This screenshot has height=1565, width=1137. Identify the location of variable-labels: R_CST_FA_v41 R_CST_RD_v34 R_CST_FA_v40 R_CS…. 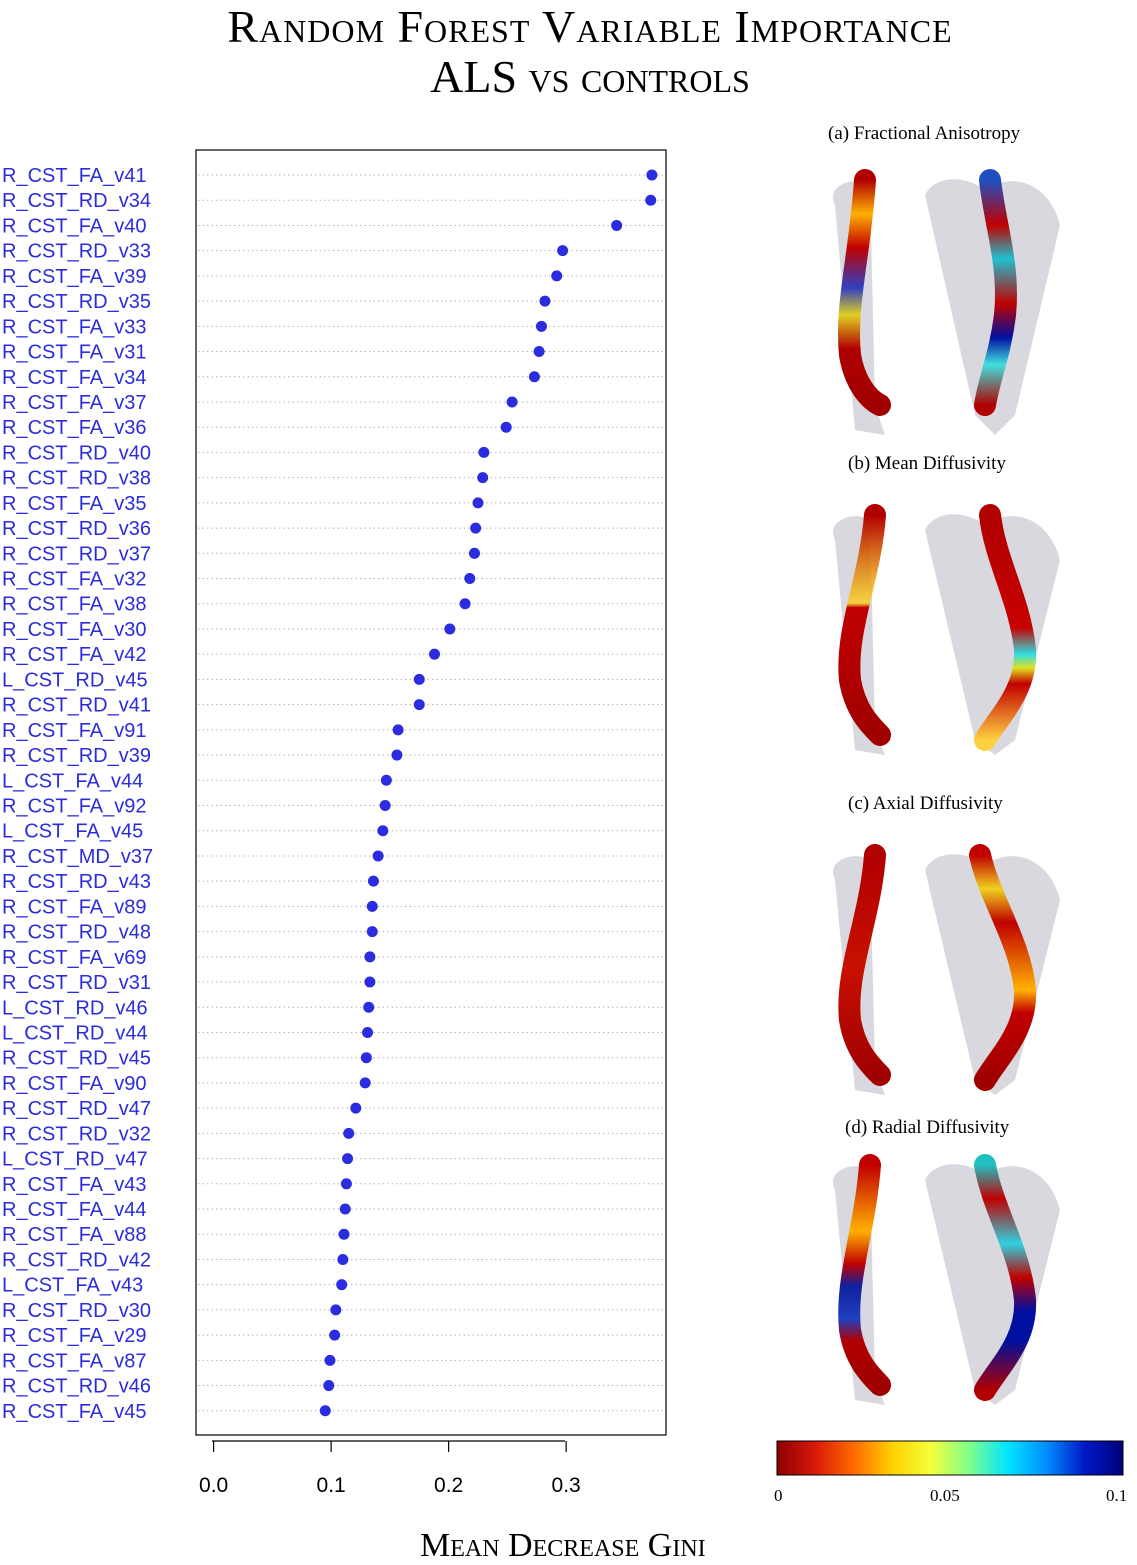
(77, 794).